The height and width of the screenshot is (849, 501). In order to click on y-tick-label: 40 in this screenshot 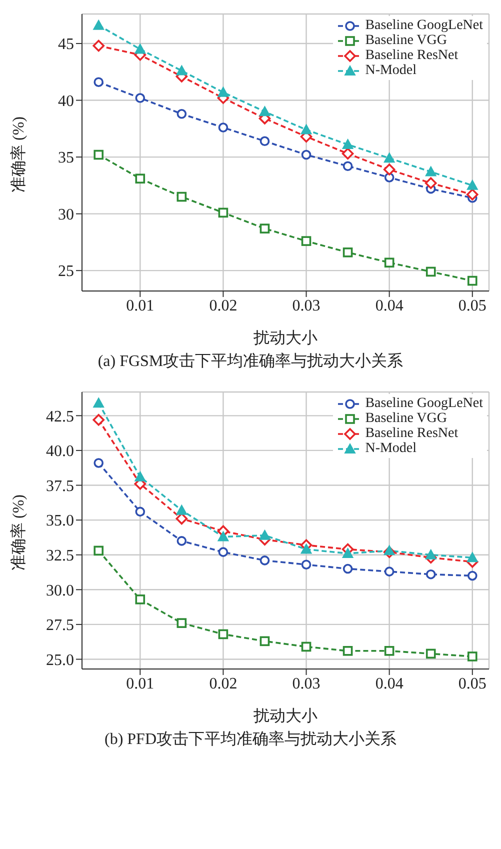, I will do `click(66, 101)`.